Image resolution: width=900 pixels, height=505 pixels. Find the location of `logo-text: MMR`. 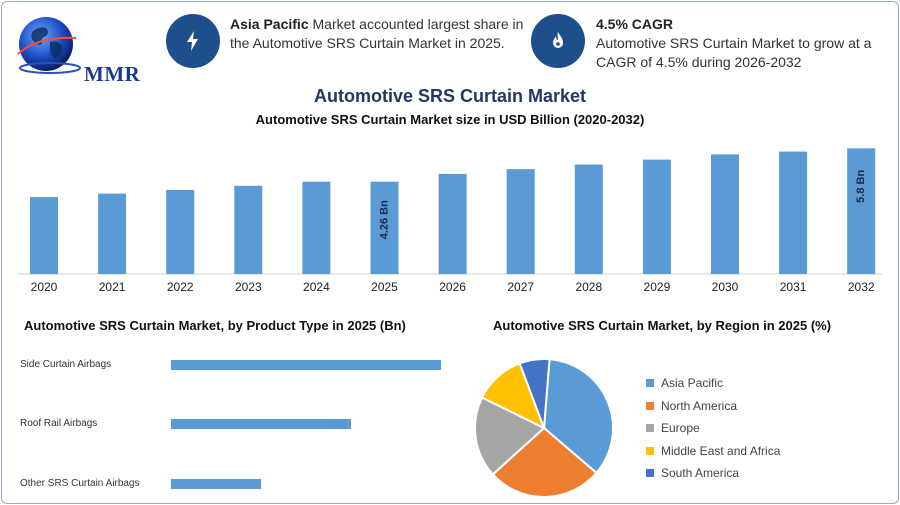

logo-text: MMR is located at coordinates (112, 74).